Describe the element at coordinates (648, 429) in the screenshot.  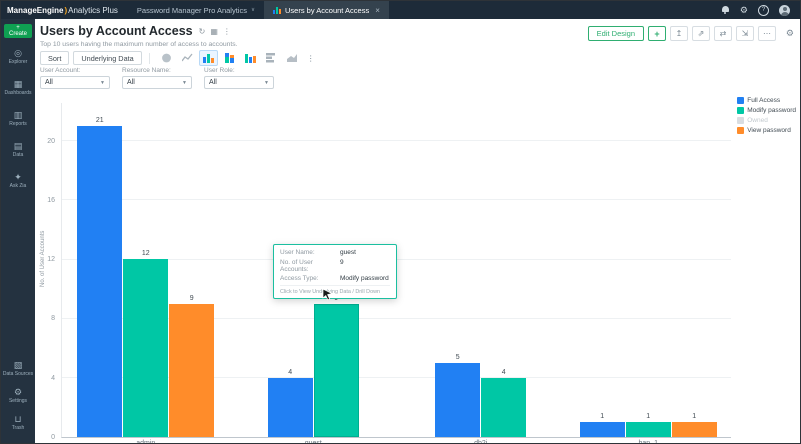
I see `bar-ban-1-modify-password` at that location.